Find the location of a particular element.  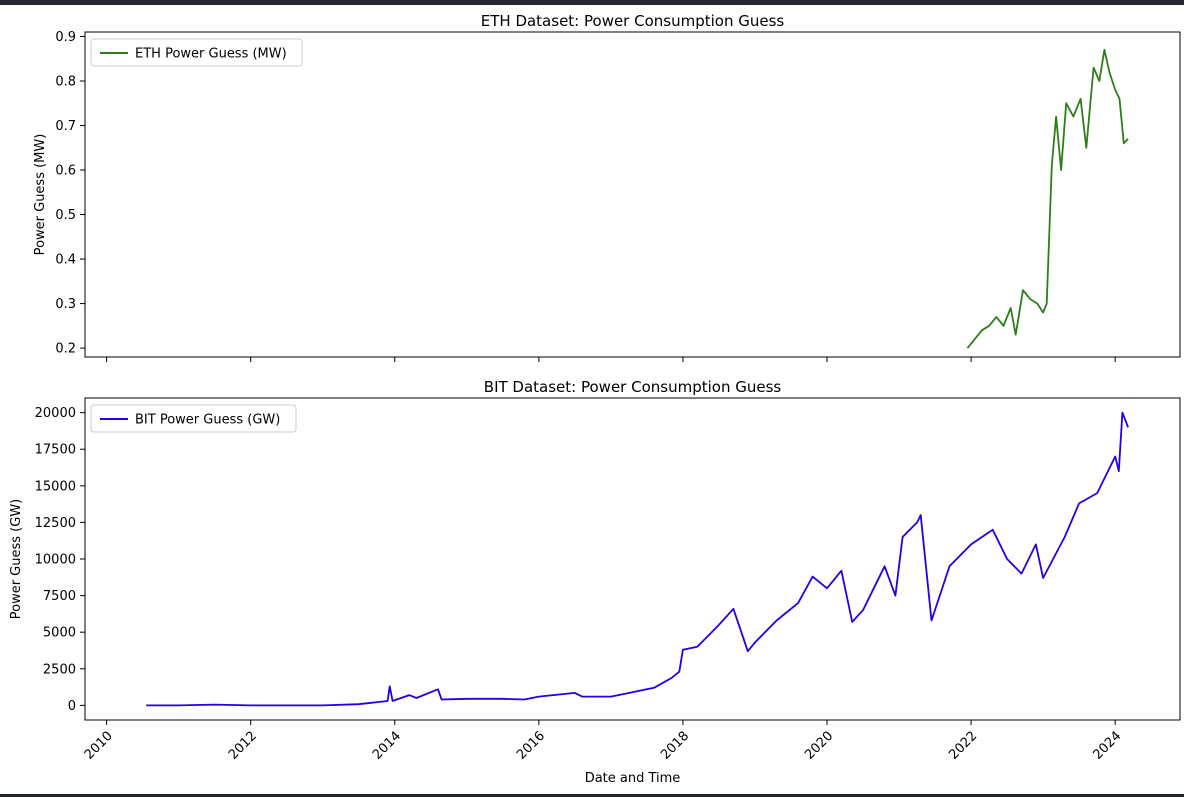

eth-ytick-label: 0.4 is located at coordinates (65, 260).